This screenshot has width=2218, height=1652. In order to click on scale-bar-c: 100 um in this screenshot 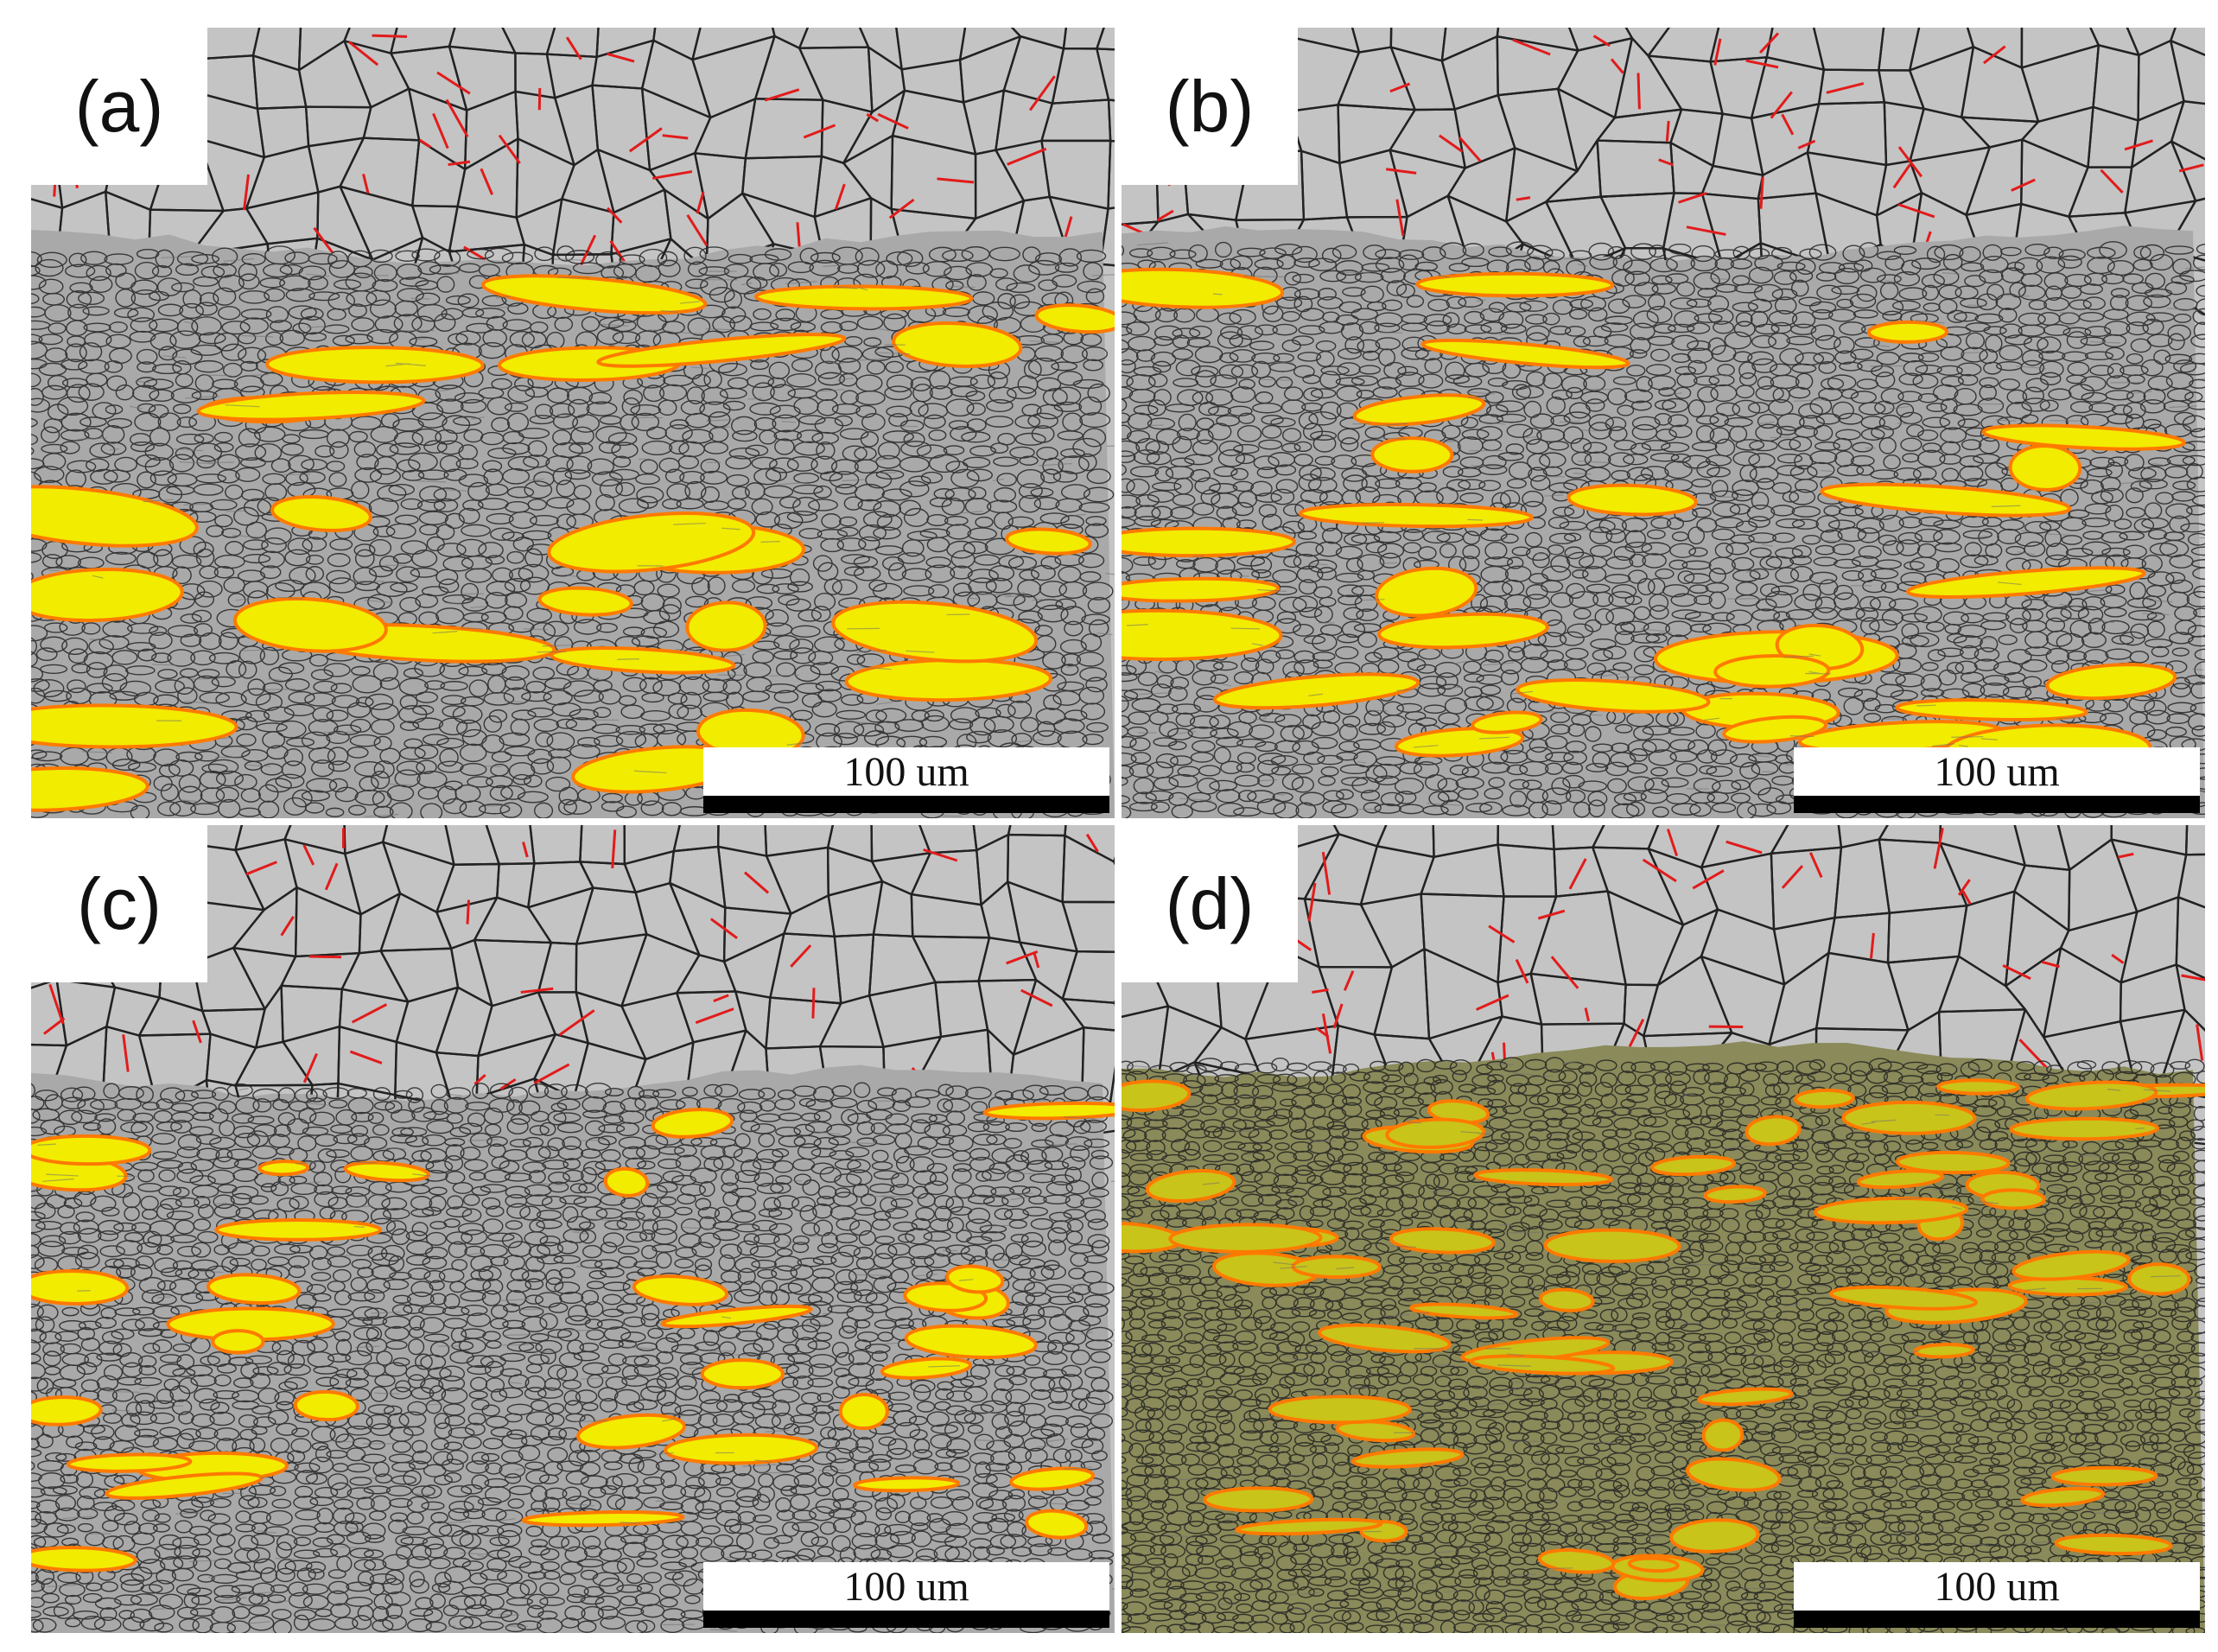, I will do `click(906, 1595)`.